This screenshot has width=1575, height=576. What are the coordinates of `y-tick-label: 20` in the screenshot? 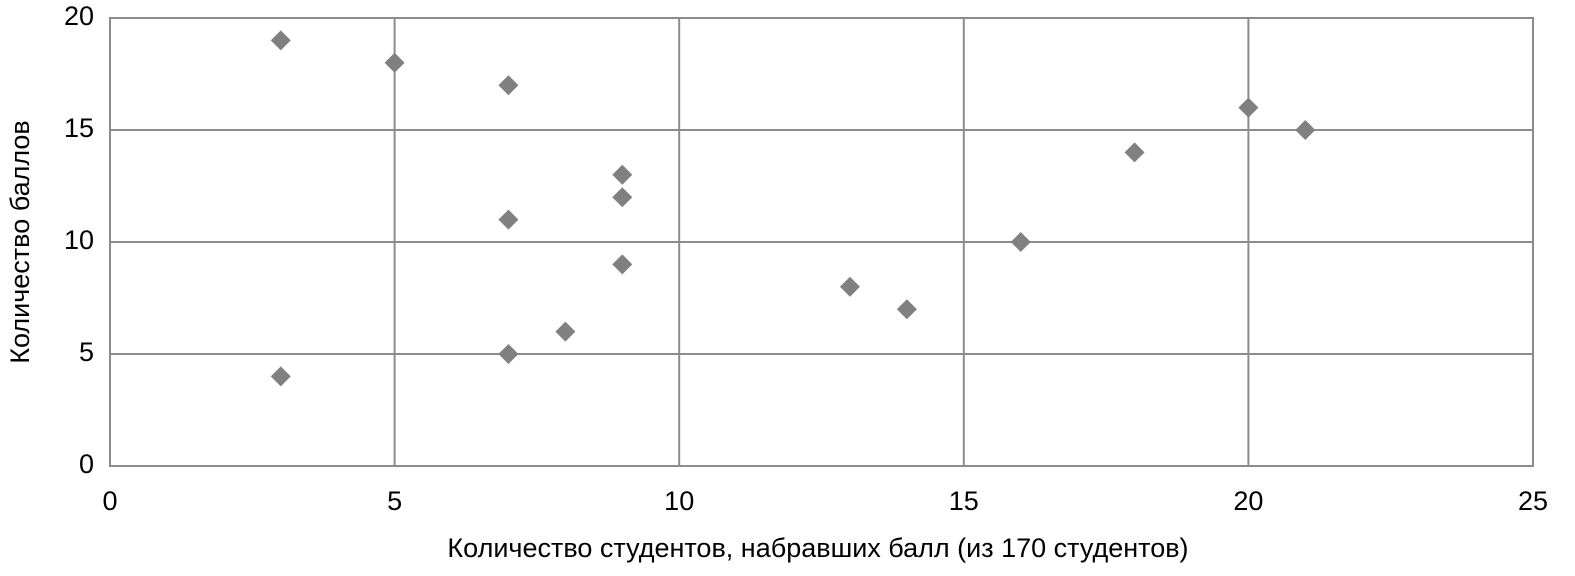 It's located at (79, 16).